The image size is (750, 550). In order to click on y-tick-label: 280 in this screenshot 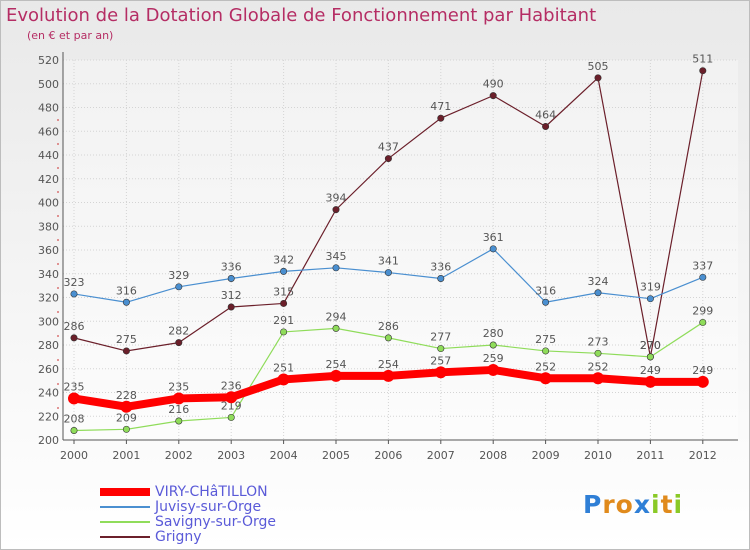, I will do `click(48, 345)`.